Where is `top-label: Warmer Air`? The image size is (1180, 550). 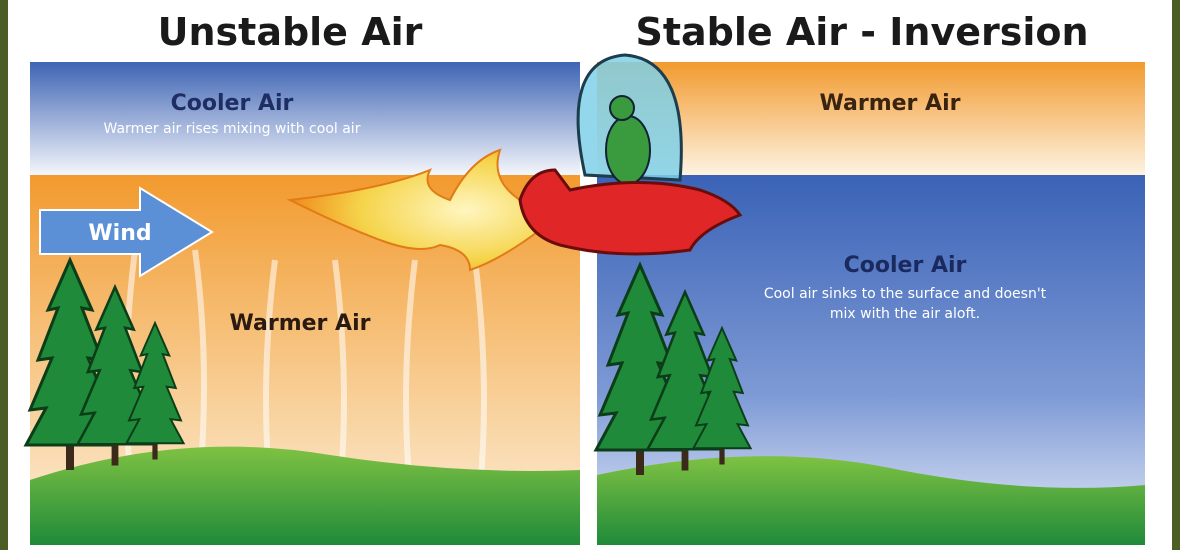 top-label: Warmer Air is located at coordinates (890, 103).